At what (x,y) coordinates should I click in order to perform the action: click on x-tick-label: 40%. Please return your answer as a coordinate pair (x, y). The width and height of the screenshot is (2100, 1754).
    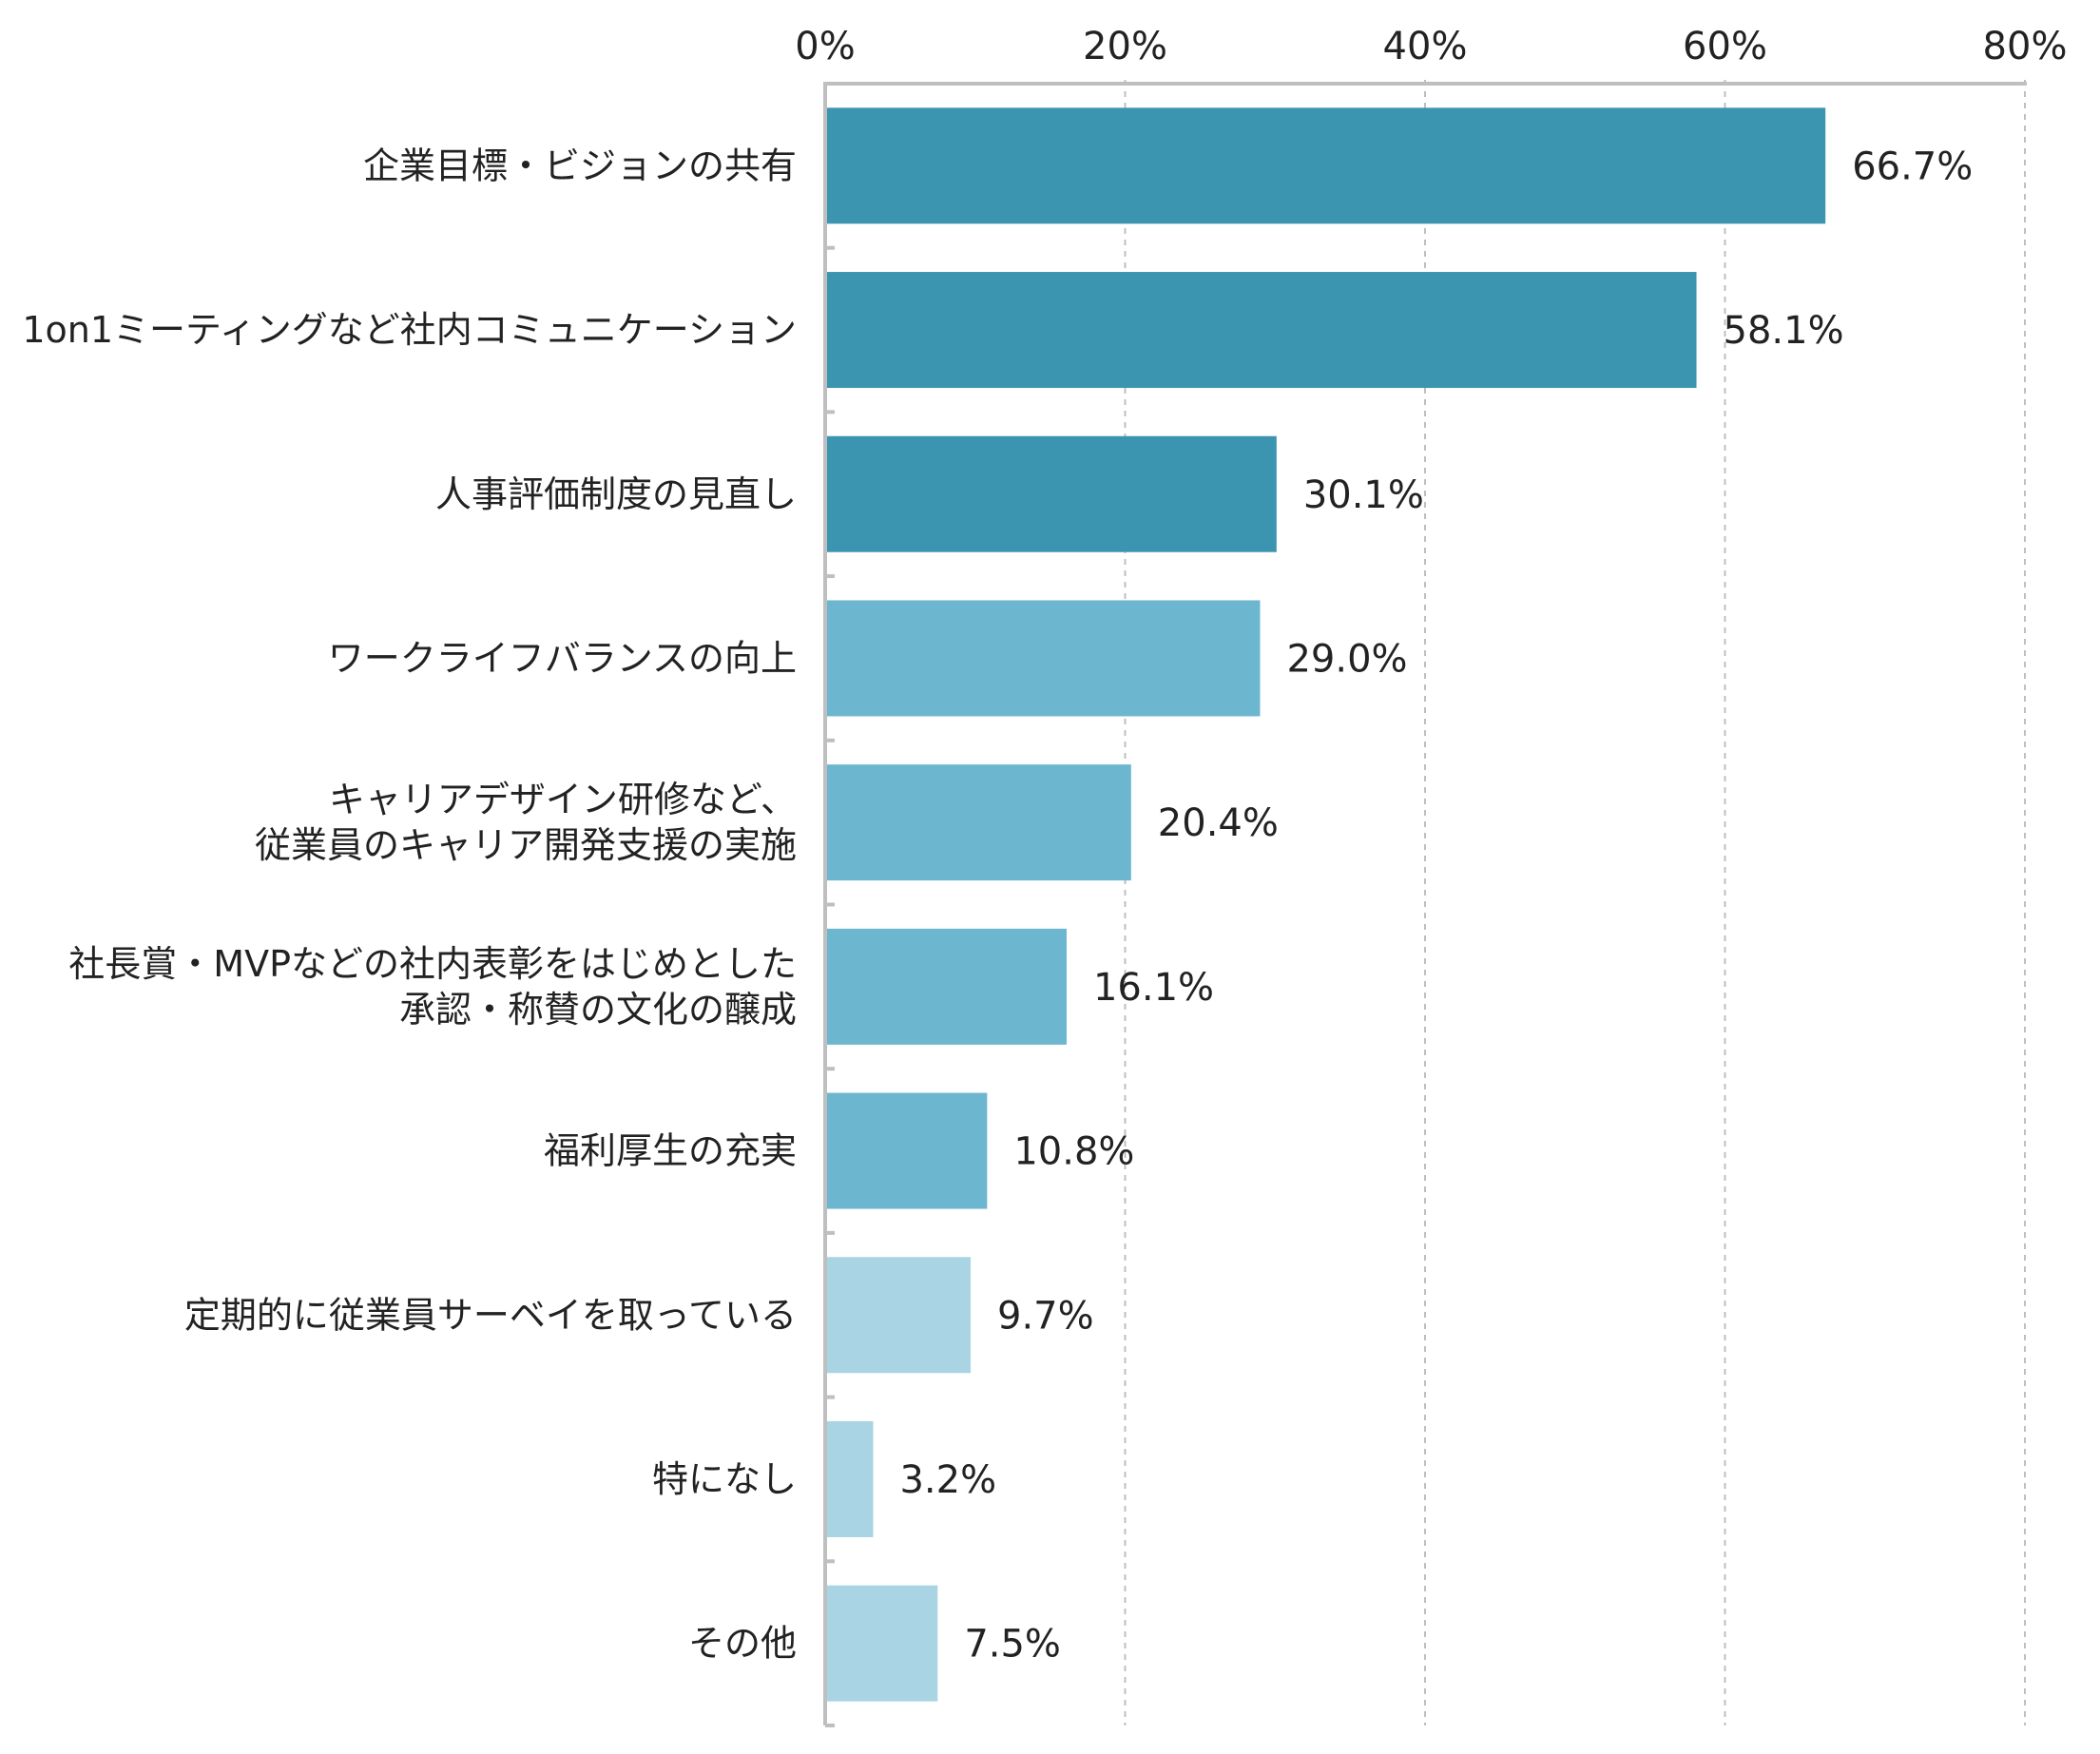
    Looking at the image, I should click on (1425, 46).